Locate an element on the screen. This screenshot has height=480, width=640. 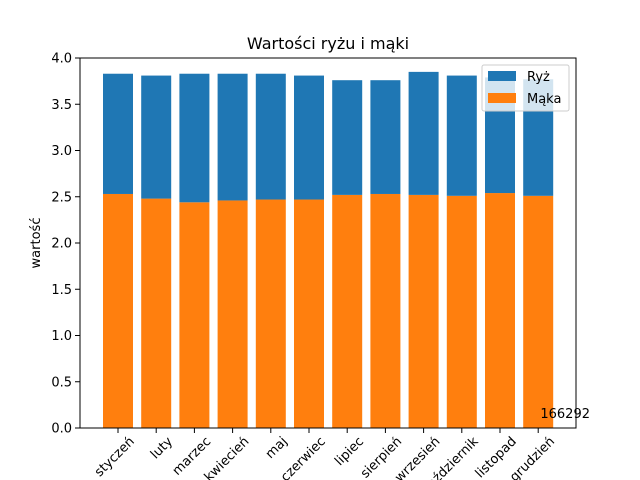
bar-ryż-3 is located at coordinates (232, 137).